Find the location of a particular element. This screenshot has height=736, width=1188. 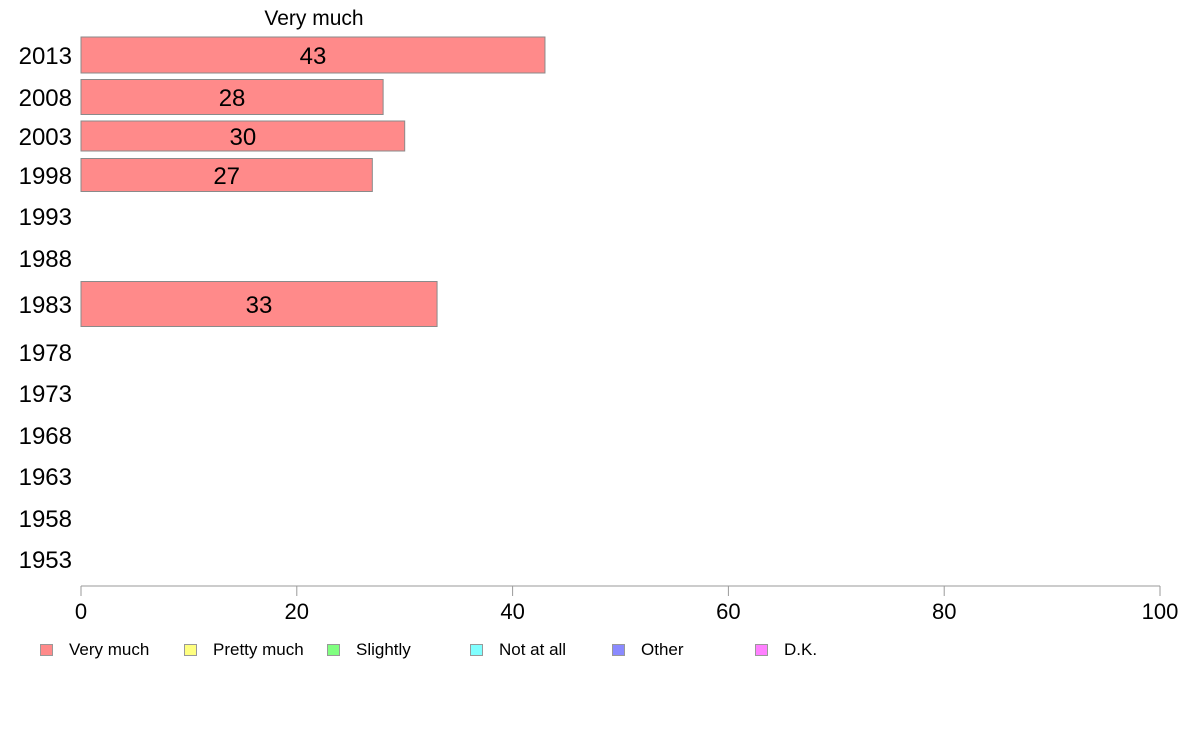

x-tick-label: 60 is located at coordinates (728, 611).